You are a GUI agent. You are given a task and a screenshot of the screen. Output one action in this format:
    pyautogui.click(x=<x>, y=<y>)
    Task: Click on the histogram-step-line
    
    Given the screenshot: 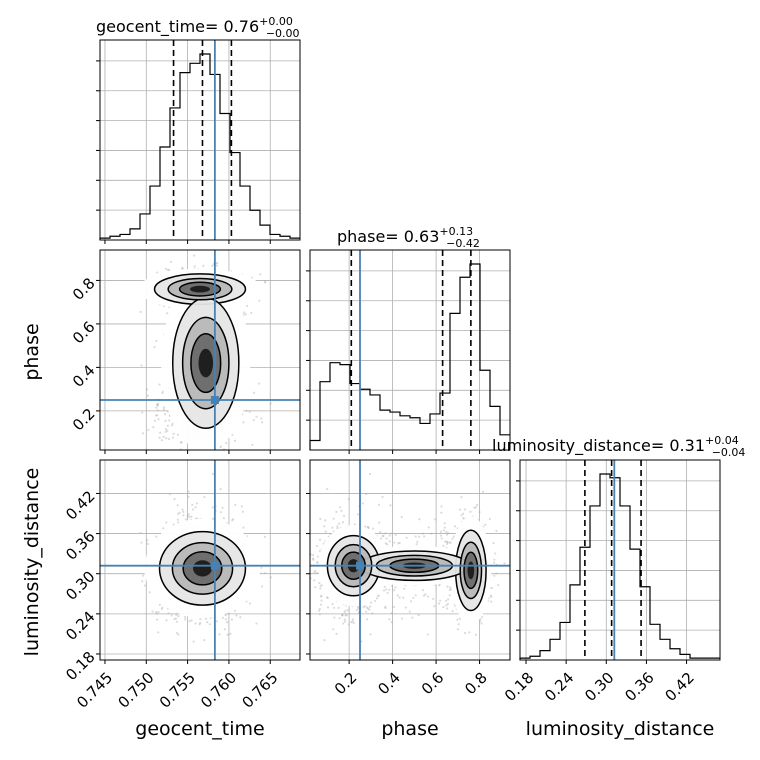 What is the action you would take?
    pyautogui.click(x=199, y=146)
    